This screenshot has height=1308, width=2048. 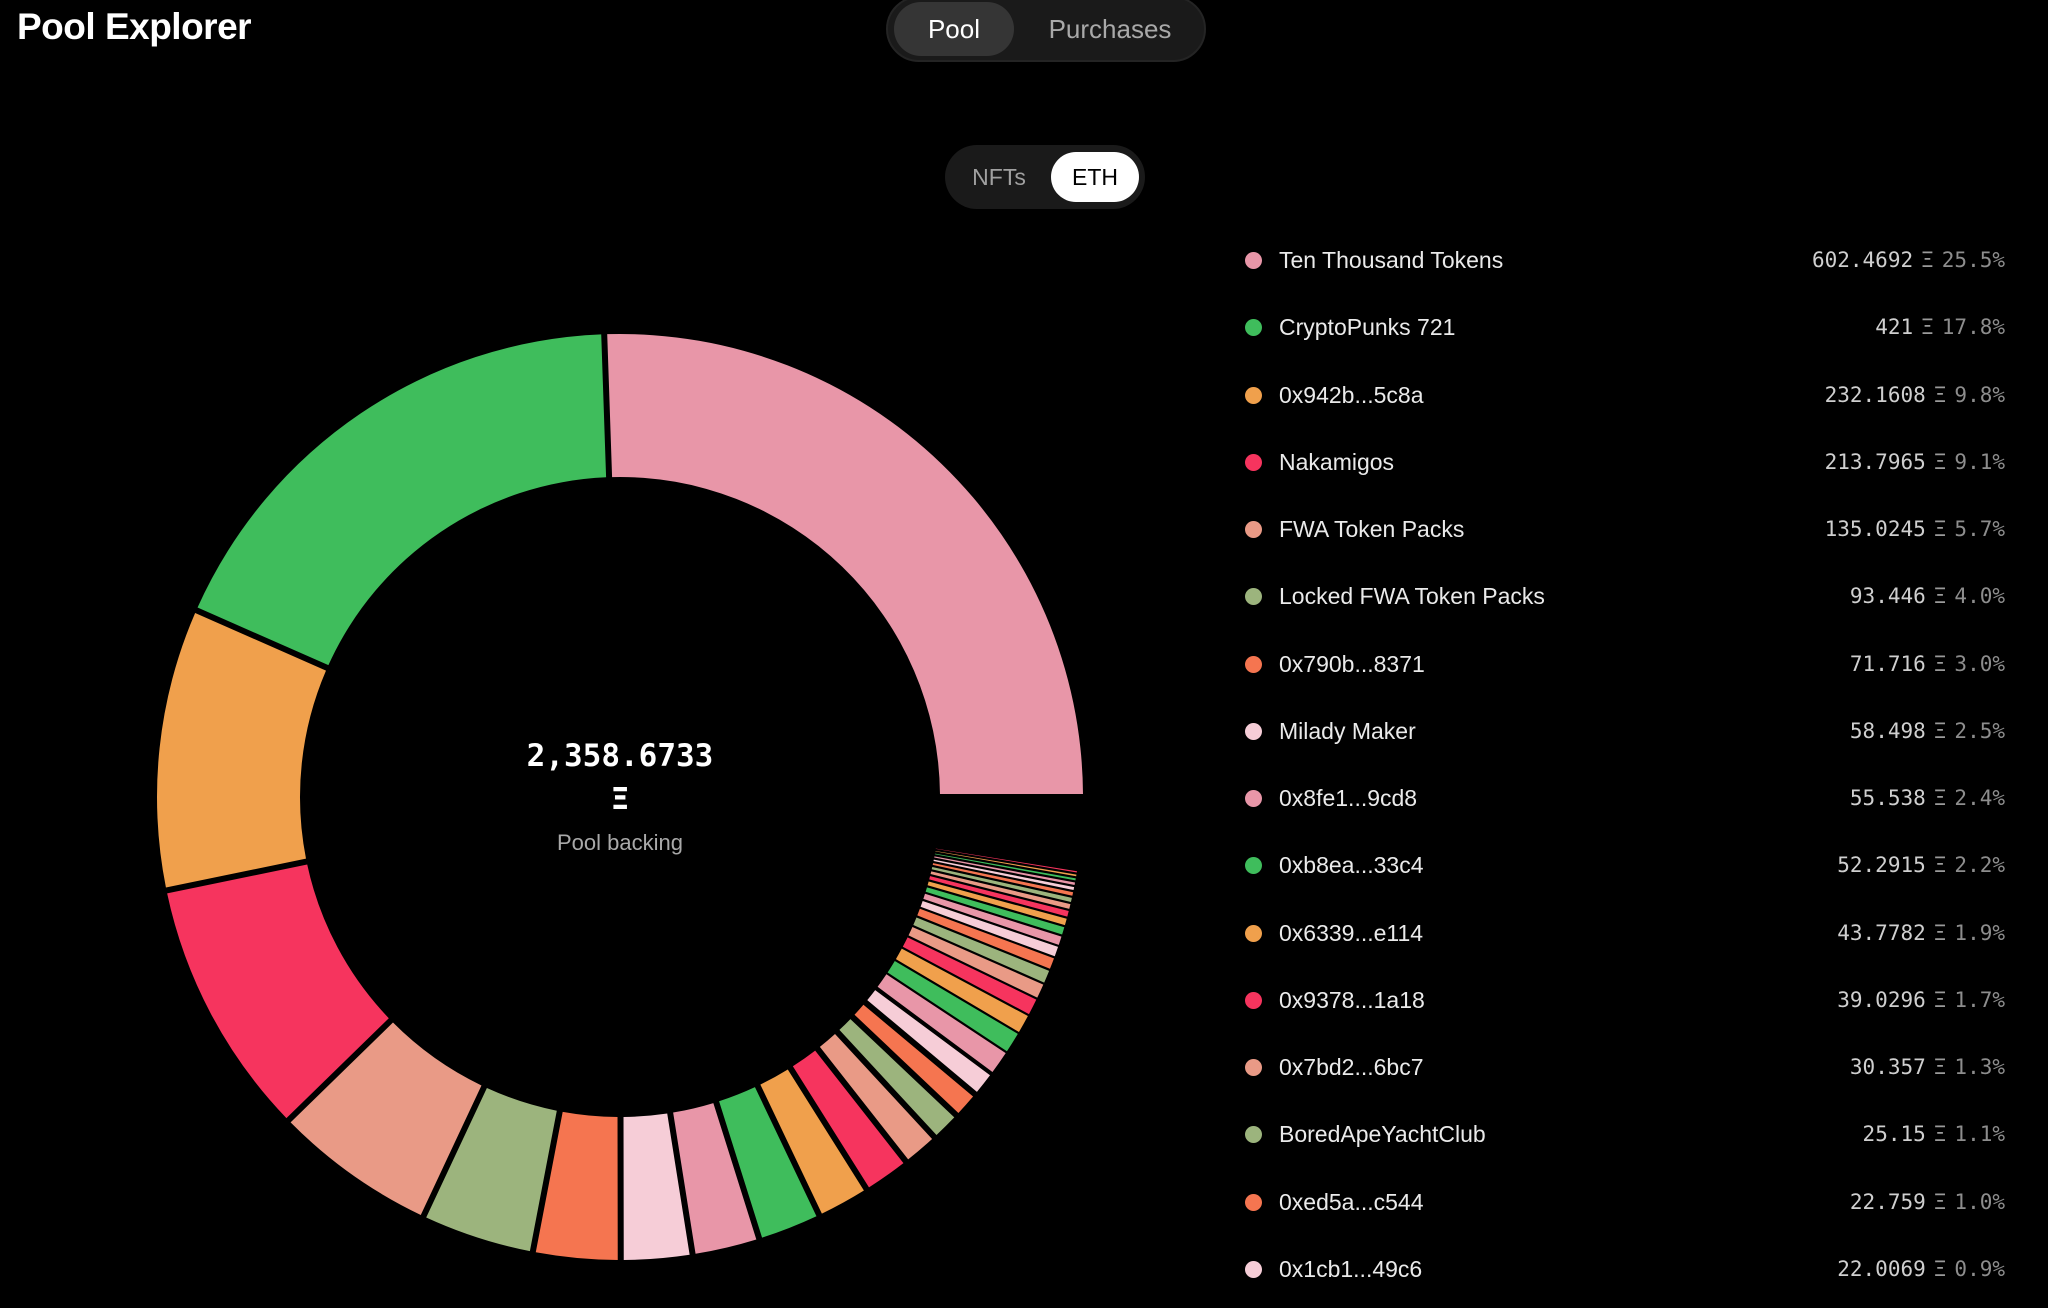 I want to click on legend-row: 0x1cb1...49c6 22.0069 Ξ 0.9%, so click(x=1625, y=1269).